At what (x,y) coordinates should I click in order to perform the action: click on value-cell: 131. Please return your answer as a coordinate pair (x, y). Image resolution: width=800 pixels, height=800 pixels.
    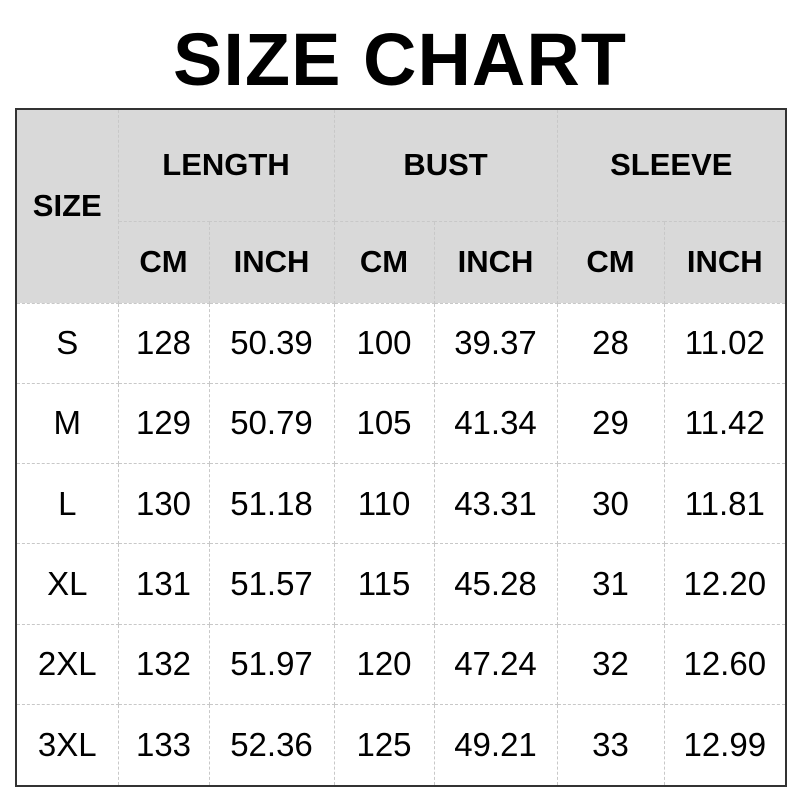
    Looking at the image, I should click on (163, 584).